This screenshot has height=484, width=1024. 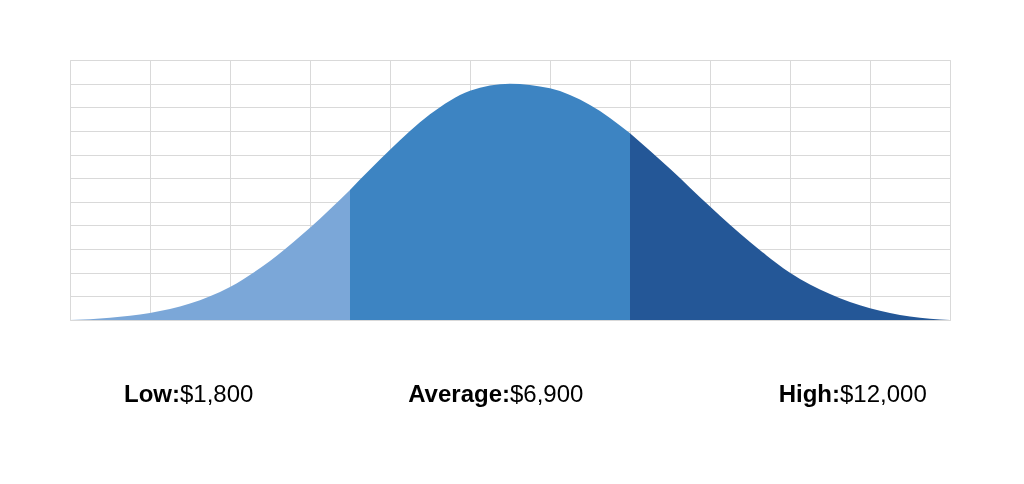 What do you see at coordinates (496, 393) in the screenshot?
I see `text: Average:$6,900` at bounding box center [496, 393].